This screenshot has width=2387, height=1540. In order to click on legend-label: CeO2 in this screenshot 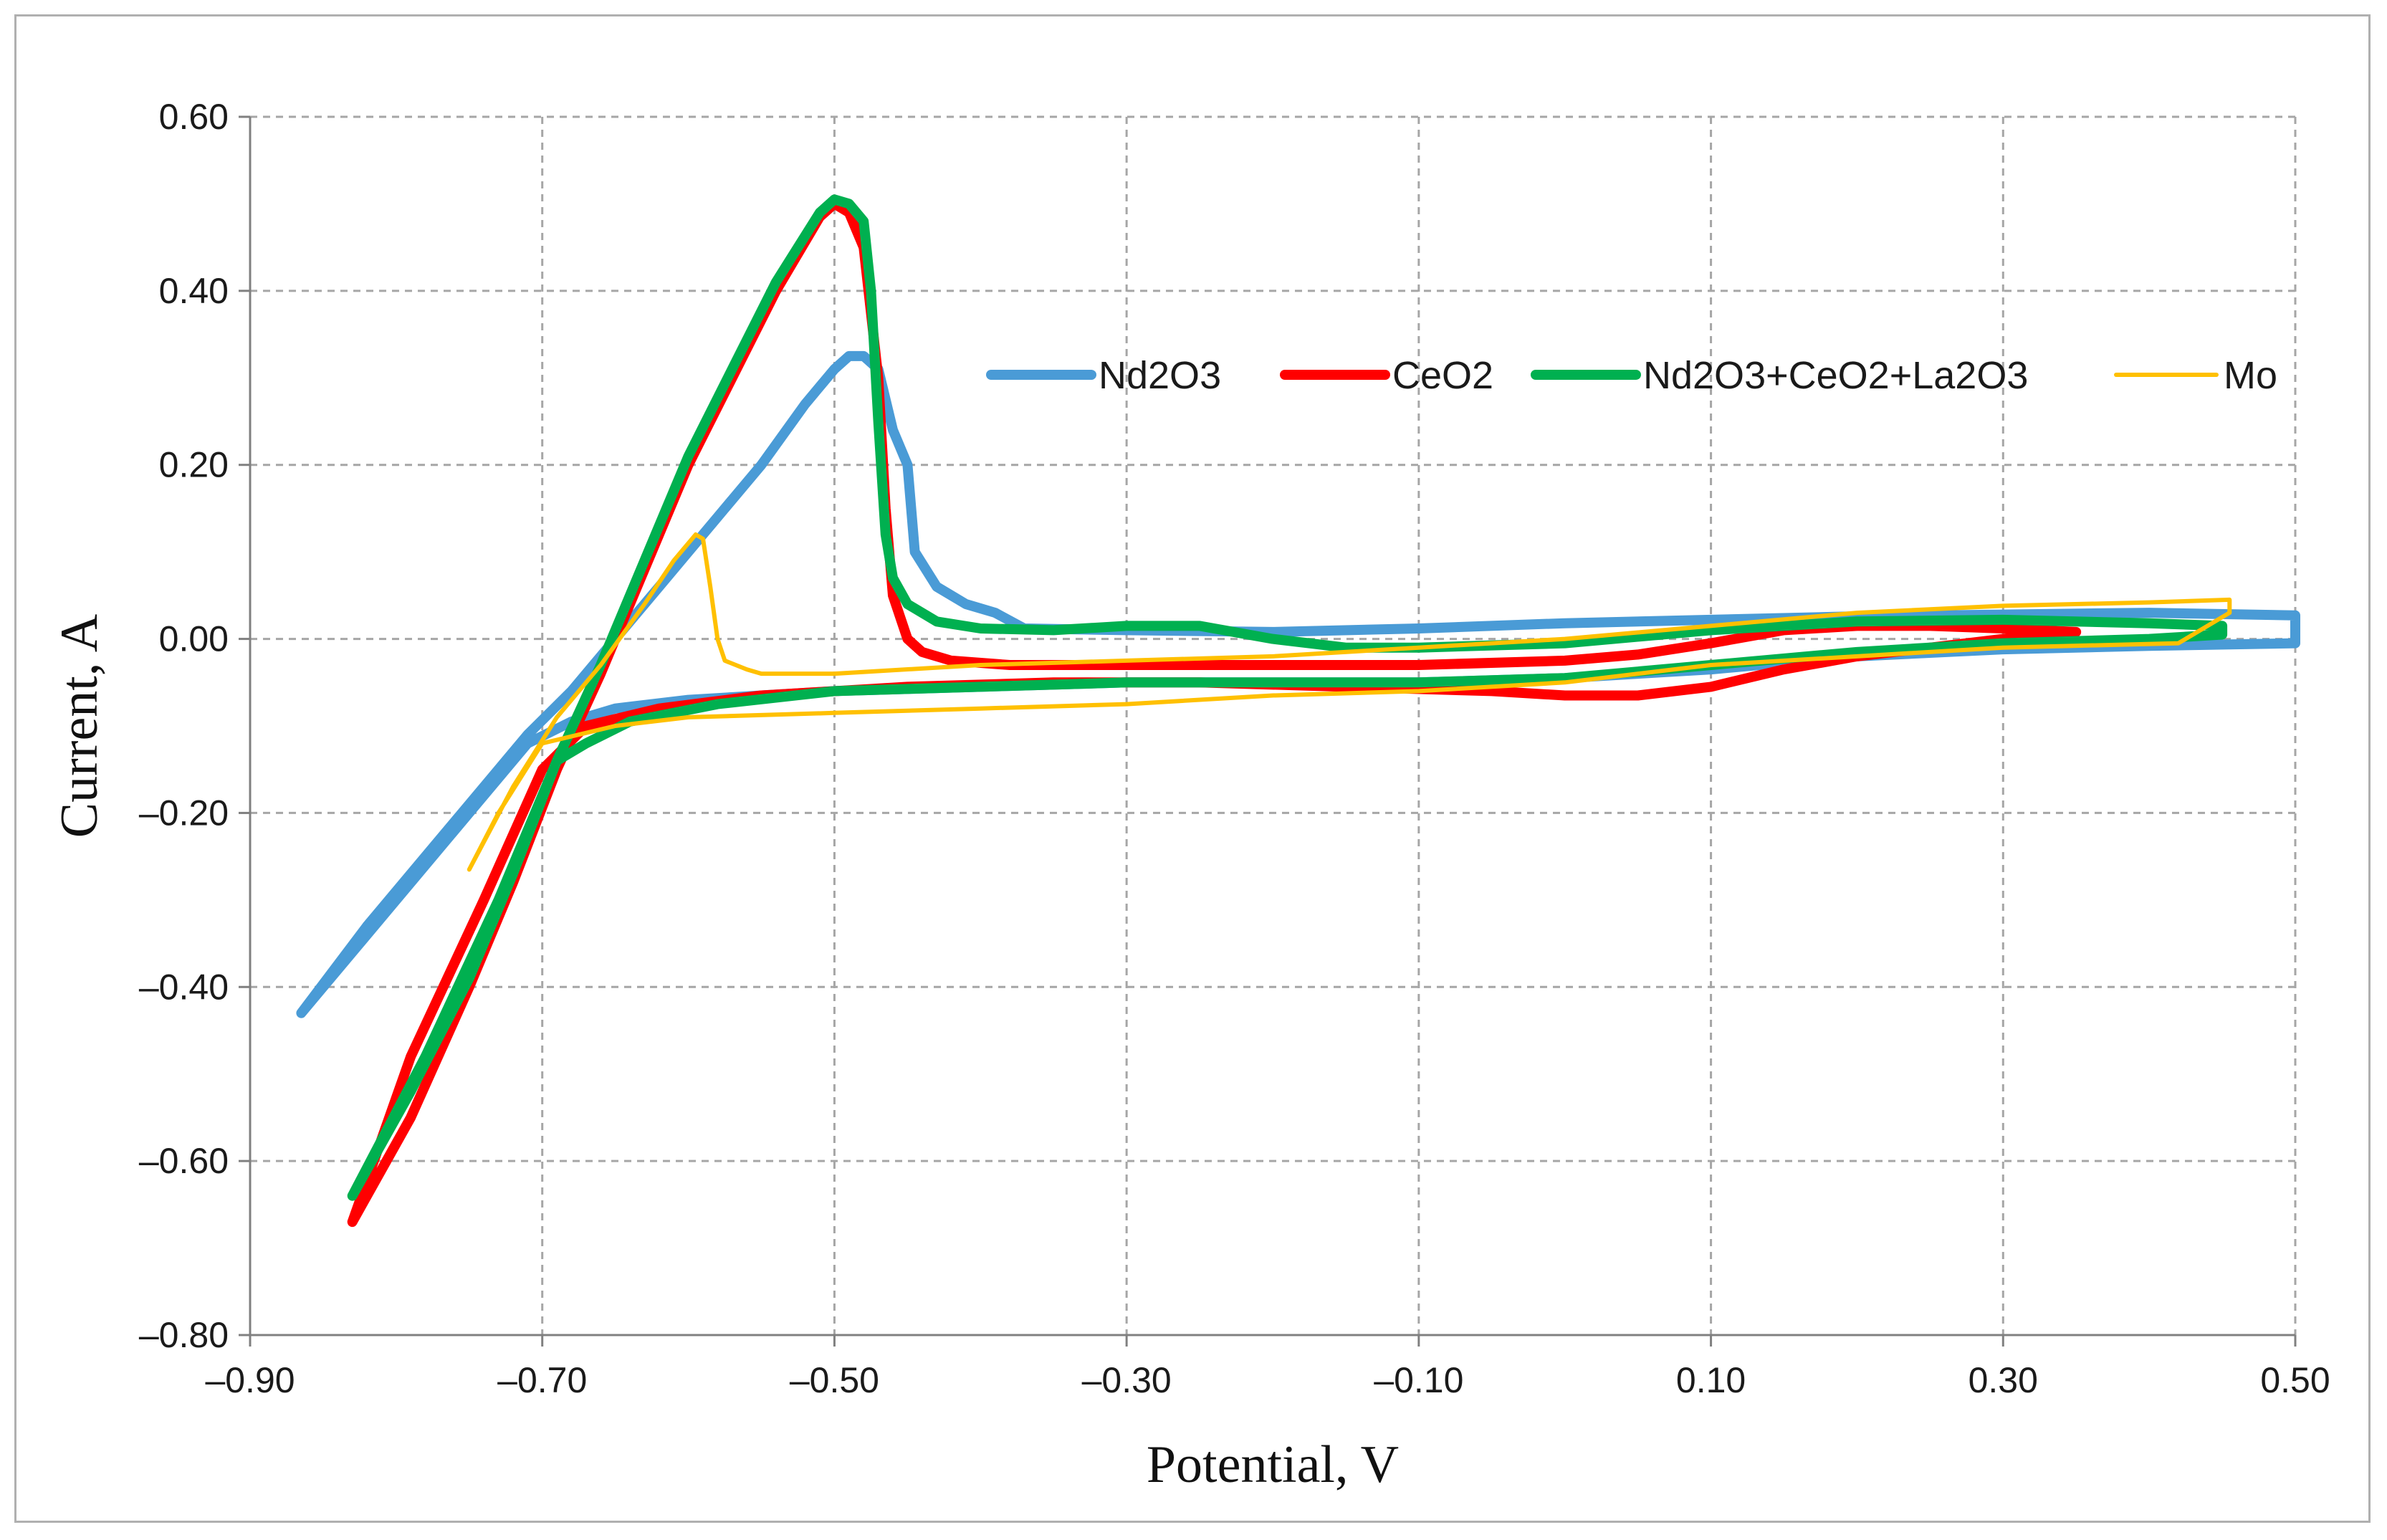, I will do `click(1442, 375)`.